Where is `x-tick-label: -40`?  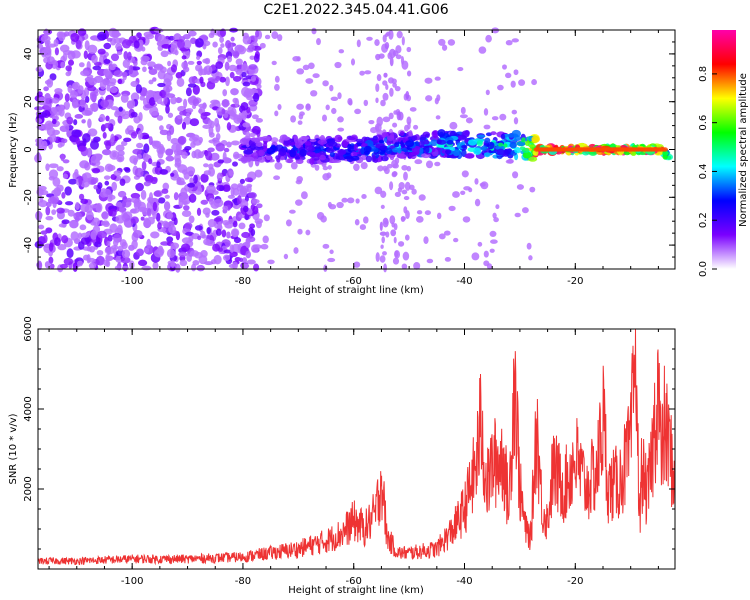 x-tick-label: -40 is located at coordinates (464, 581).